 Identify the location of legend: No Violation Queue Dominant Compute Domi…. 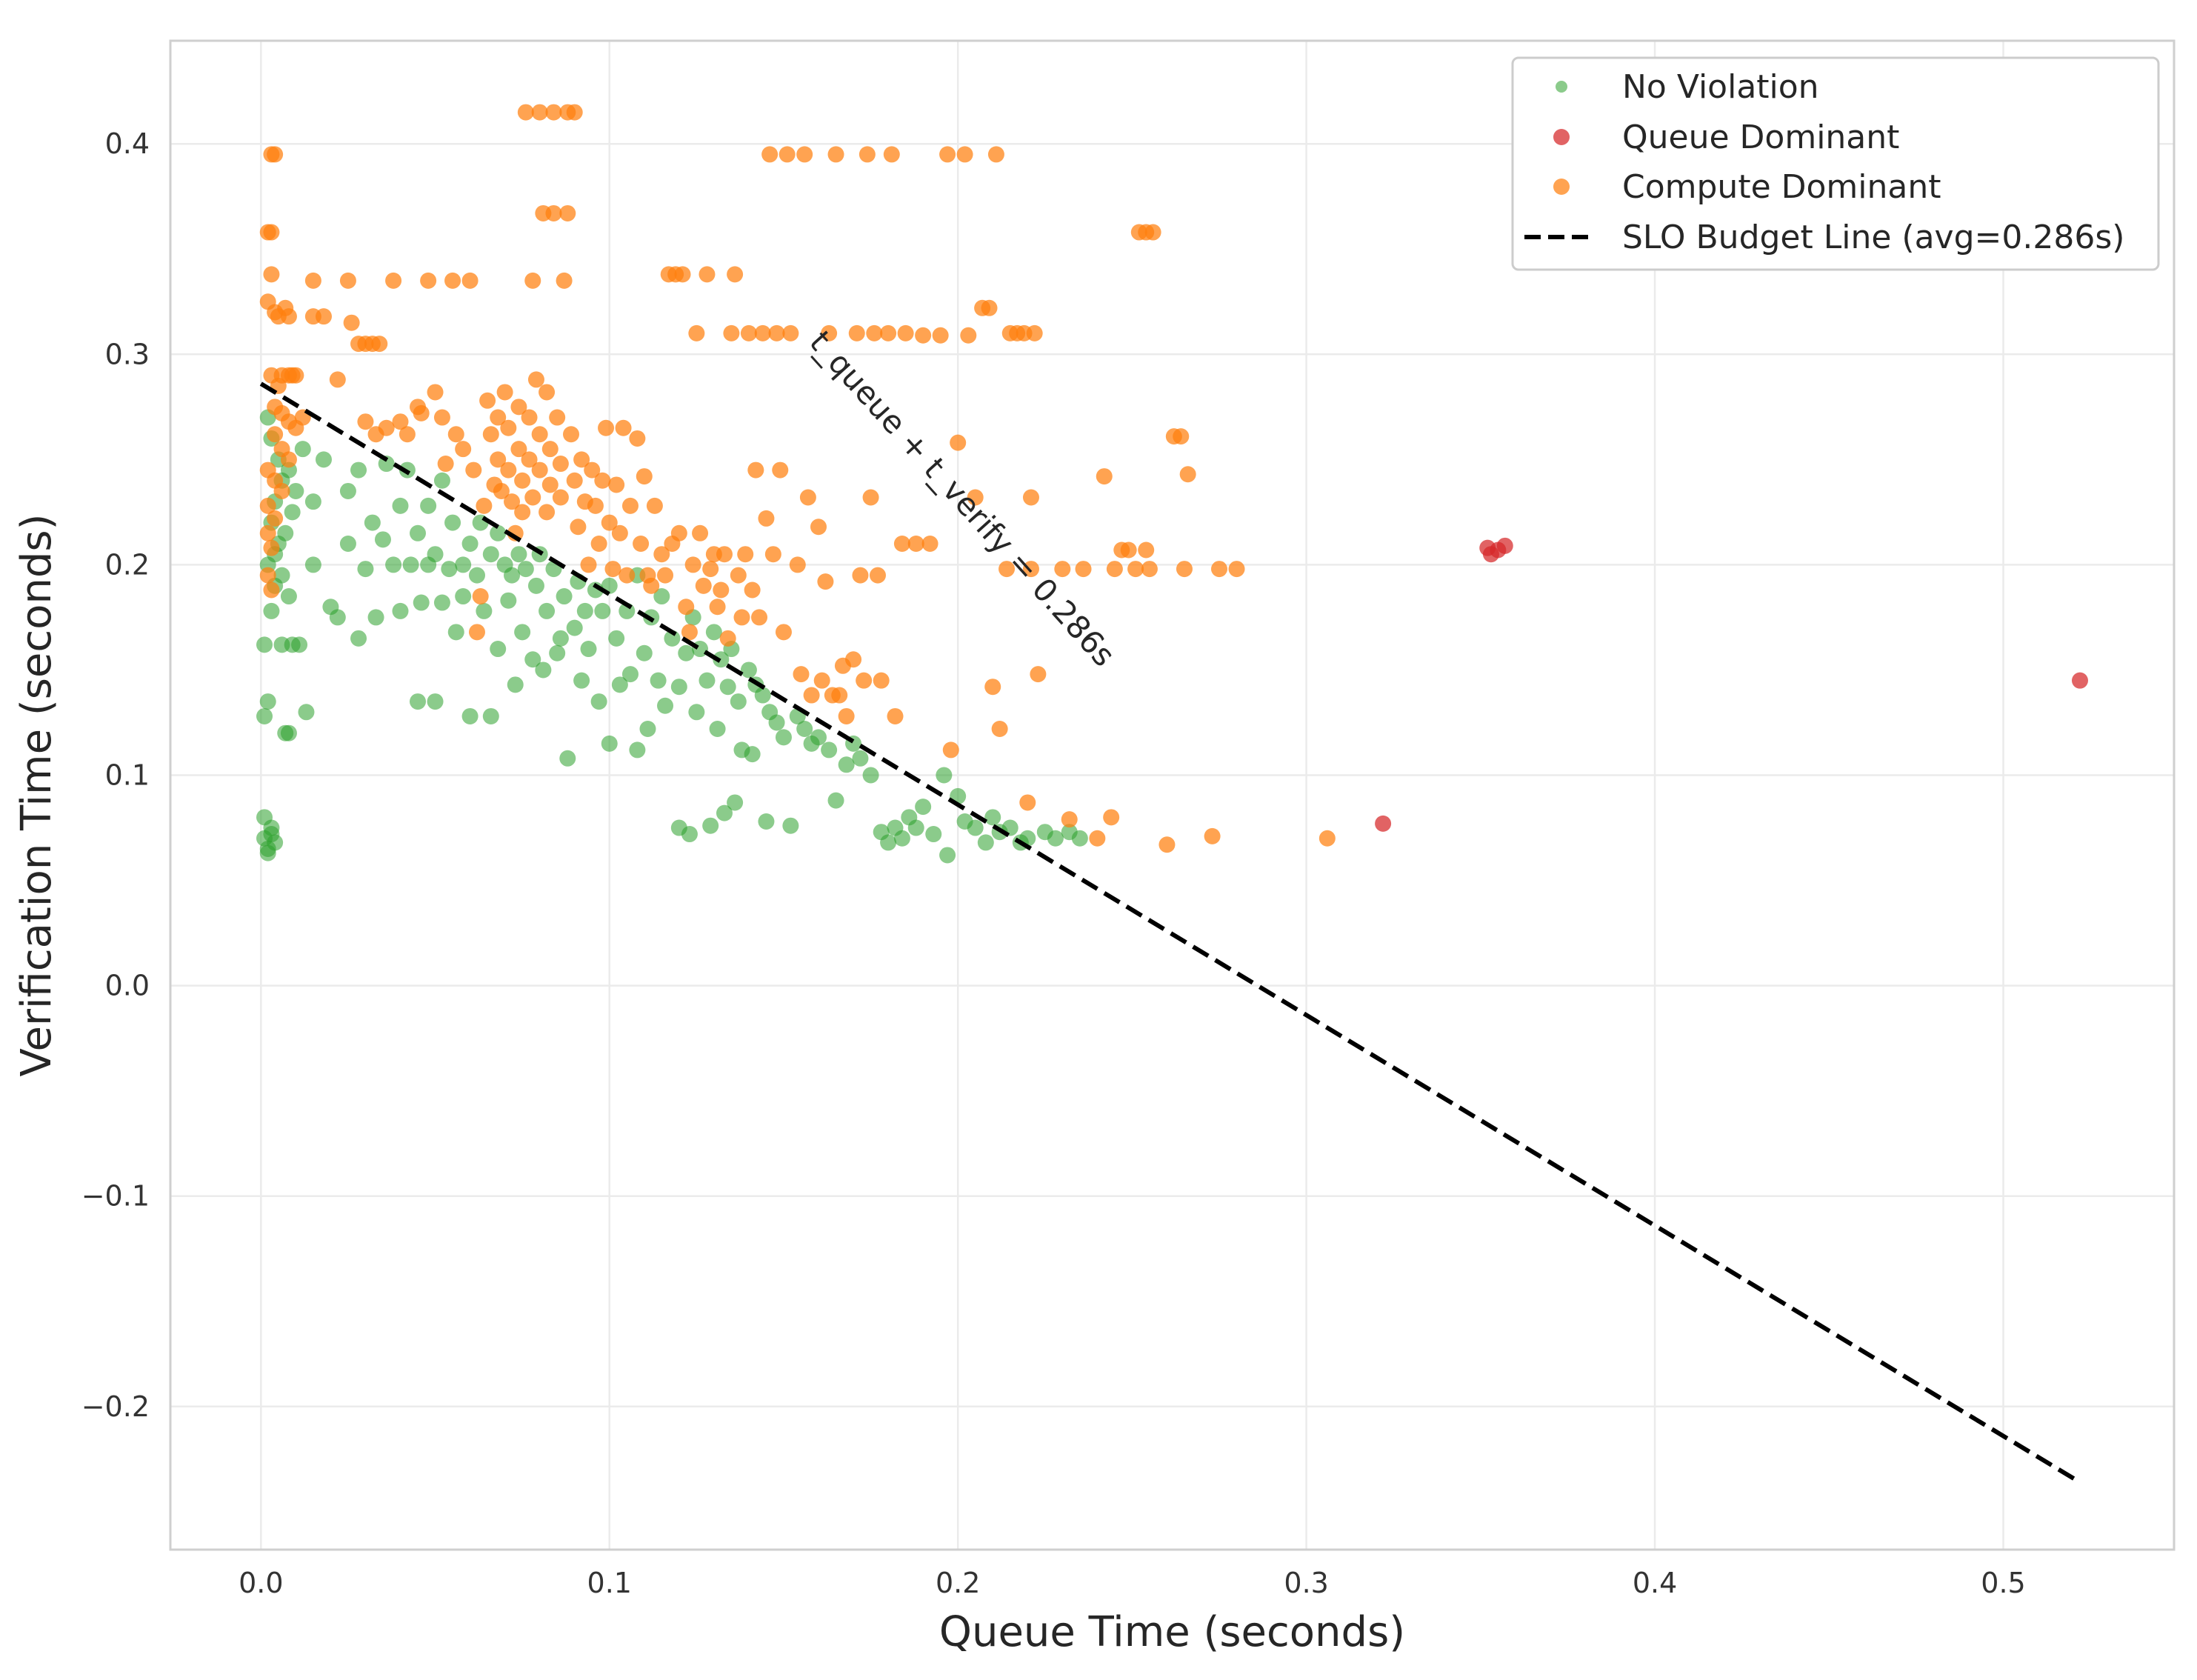
(1835, 163).